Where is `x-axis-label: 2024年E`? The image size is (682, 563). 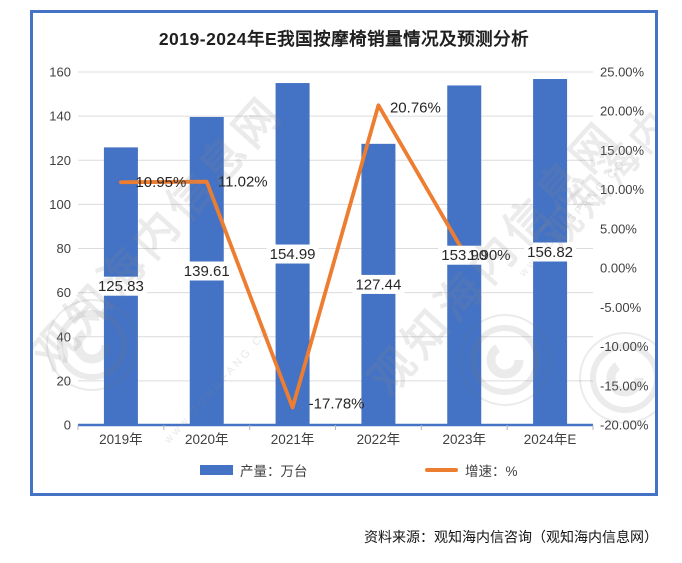 x-axis-label: 2024年E is located at coordinates (550, 439).